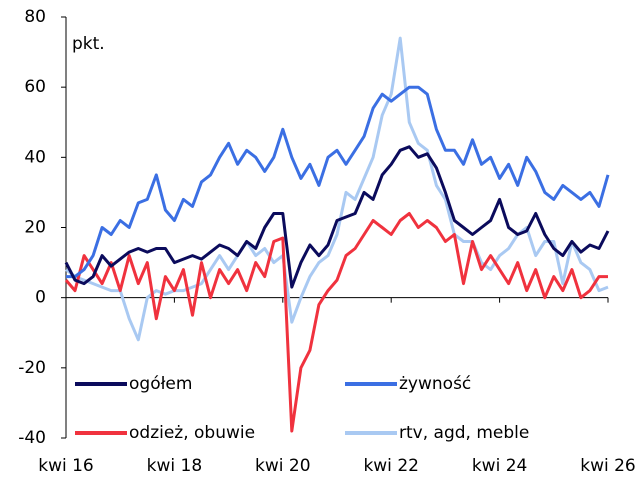 The width and height of the screenshot is (640, 483). I want to click on x-tick-label: kwi 24, so click(500, 466).